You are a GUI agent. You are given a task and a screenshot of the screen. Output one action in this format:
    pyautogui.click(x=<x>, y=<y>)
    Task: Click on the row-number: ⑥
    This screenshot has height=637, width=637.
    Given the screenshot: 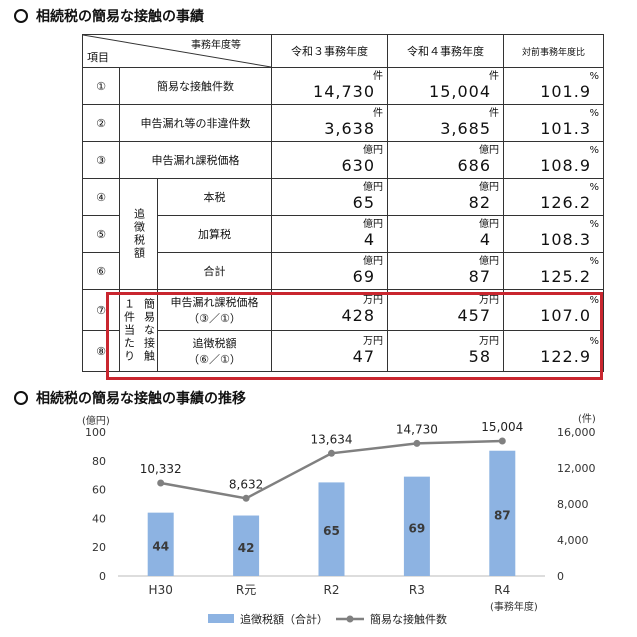 What is the action you would take?
    pyautogui.click(x=101, y=271)
    